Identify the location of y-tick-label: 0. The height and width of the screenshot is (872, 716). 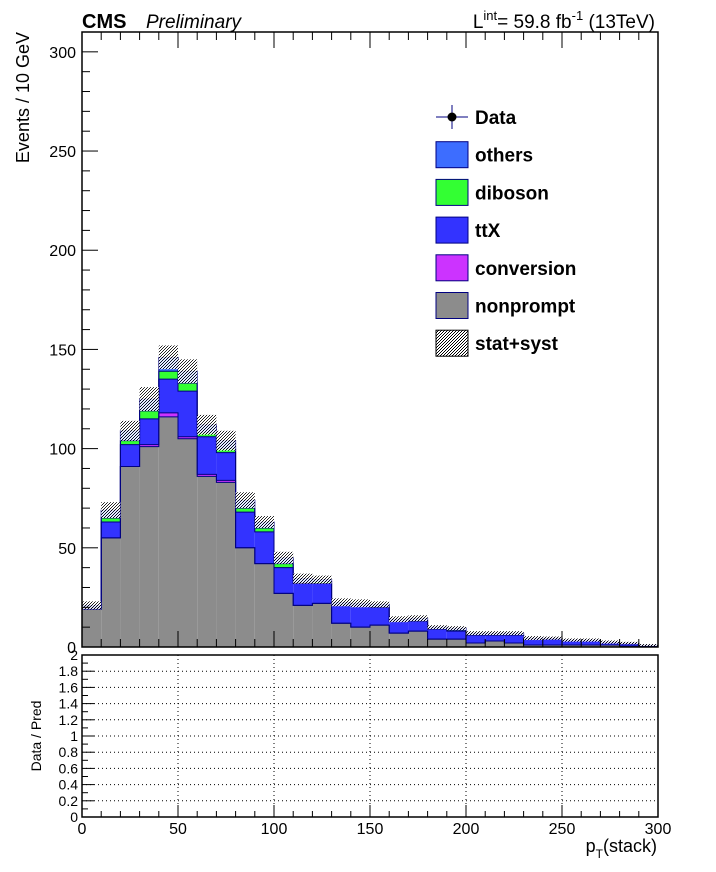
(71, 648).